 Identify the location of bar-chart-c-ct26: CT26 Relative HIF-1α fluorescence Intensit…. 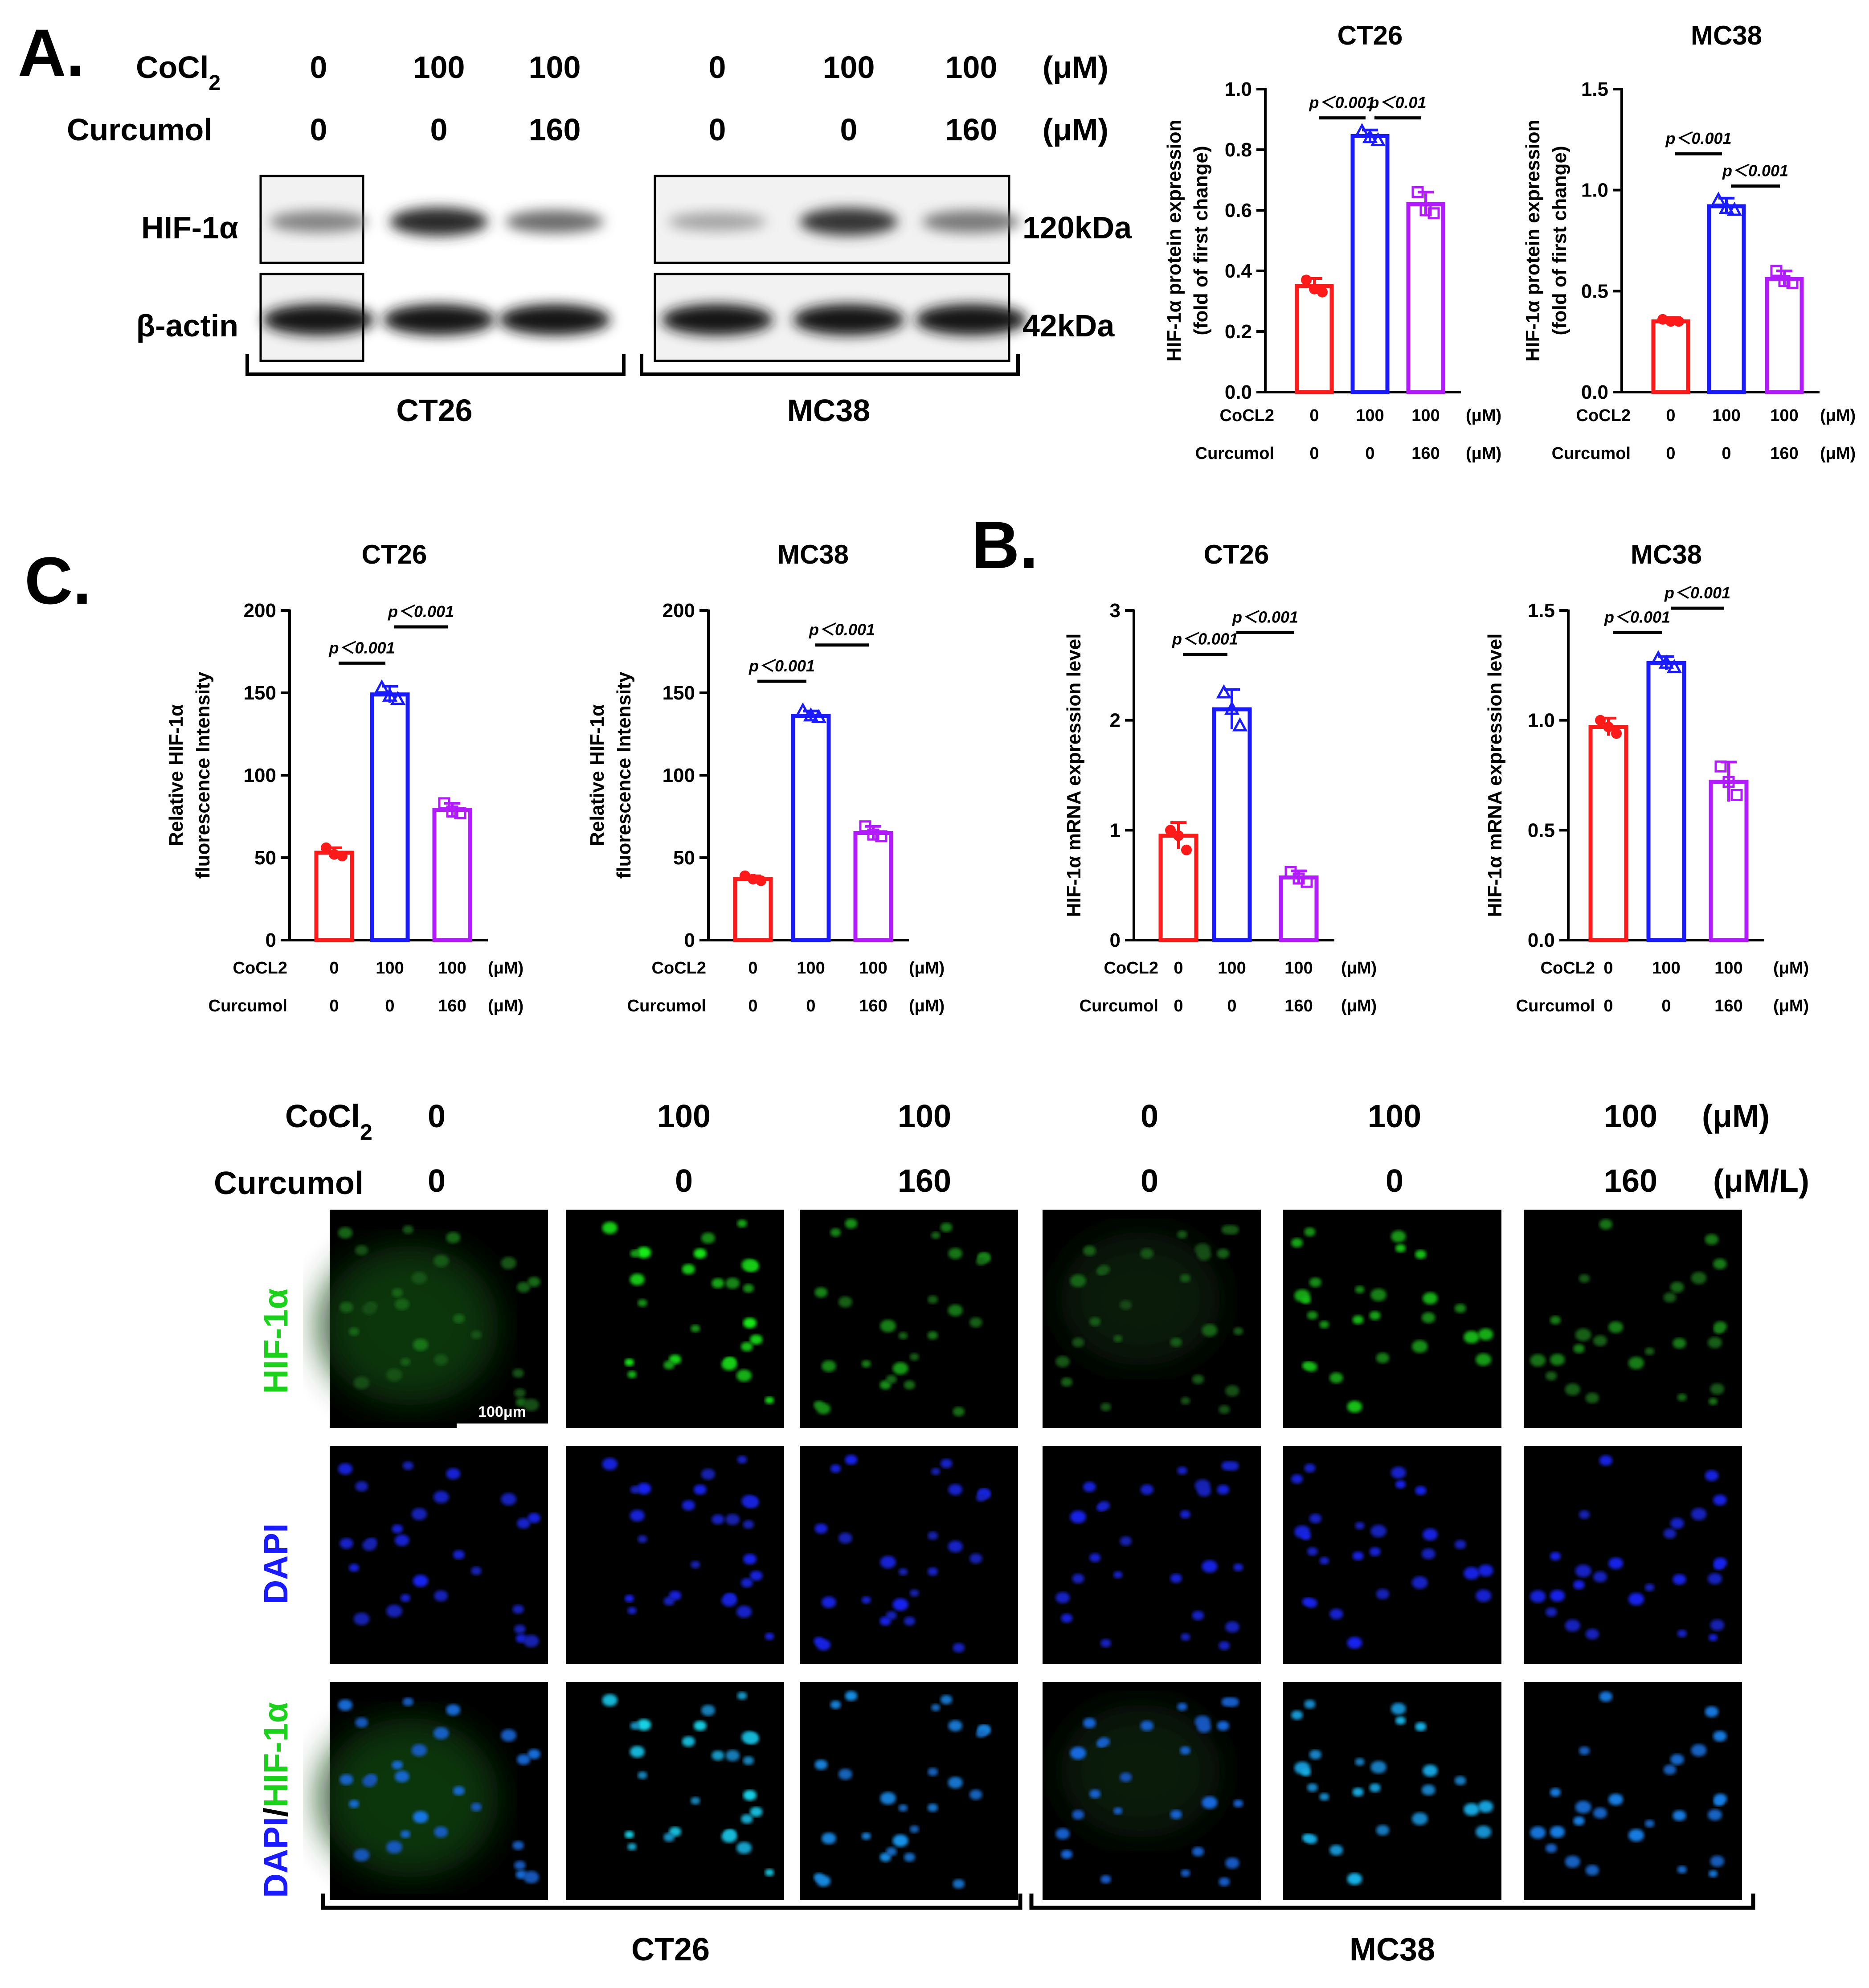
(344, 778).